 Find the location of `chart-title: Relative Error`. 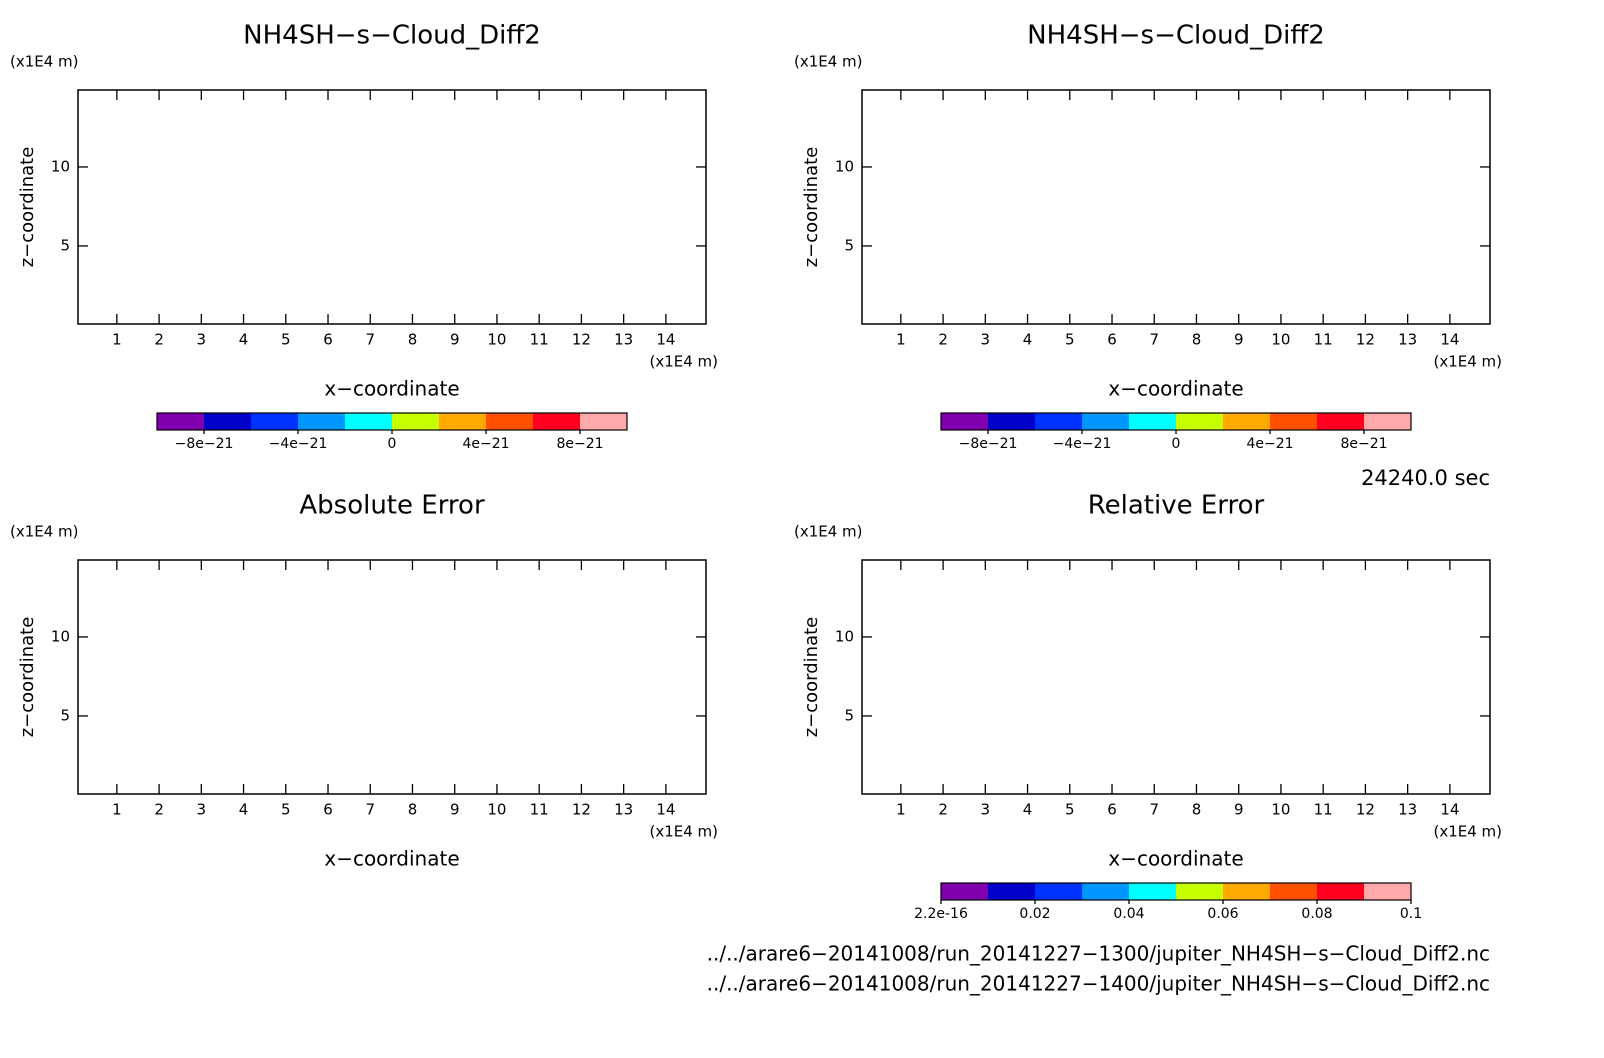

chart-title: Relative Error is located at coordinates (1176, 506).